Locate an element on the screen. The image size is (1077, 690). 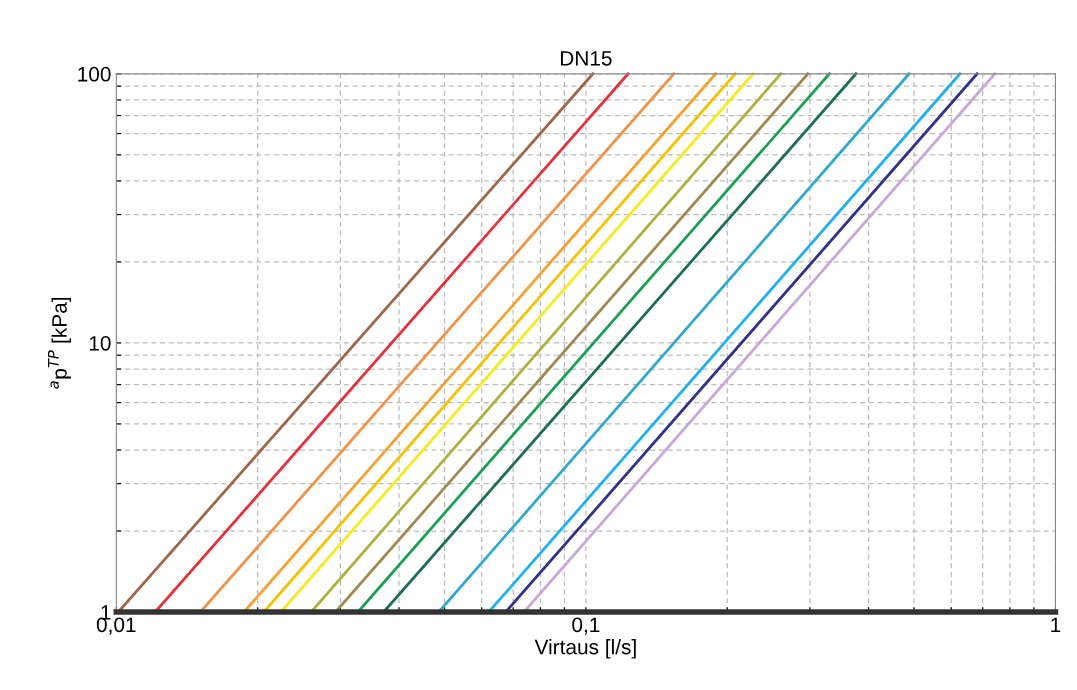
x-tick-label: 0,1 is located at coordinates (586, 626).